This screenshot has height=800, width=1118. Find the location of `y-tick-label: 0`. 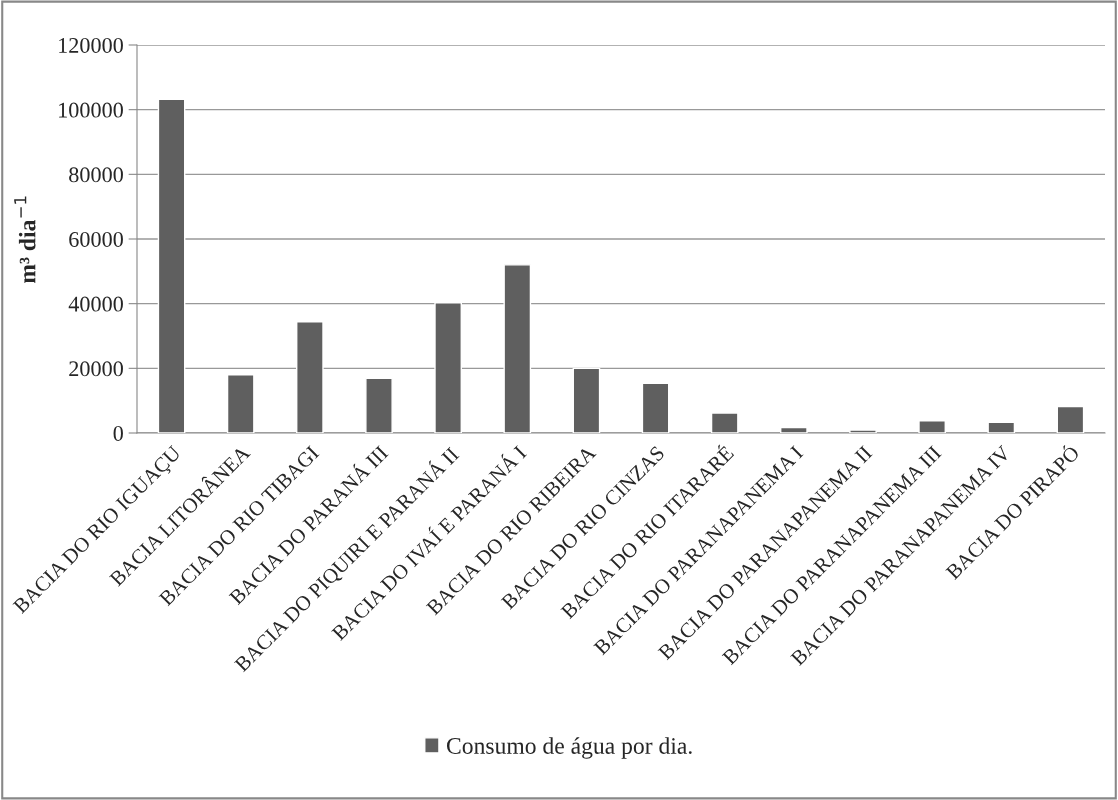

y-tick-label: 0 is located at coordinates (118, 433).